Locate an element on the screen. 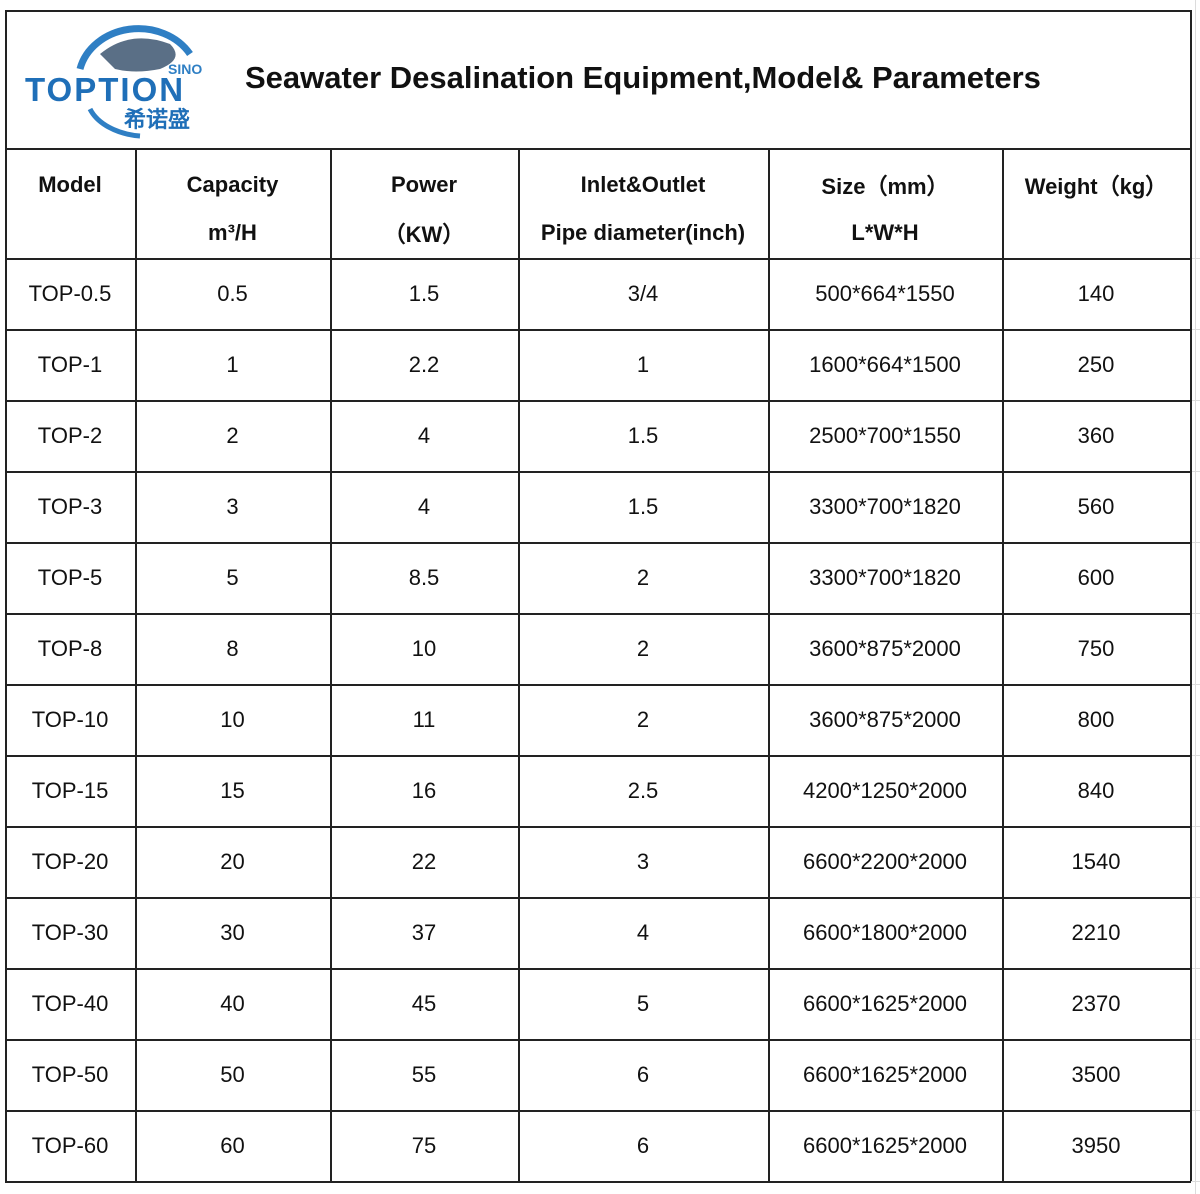 The width and height of the screenshot is (1200, 1194). table-cell: TOP-50 is located at coordinates (70, 1074).